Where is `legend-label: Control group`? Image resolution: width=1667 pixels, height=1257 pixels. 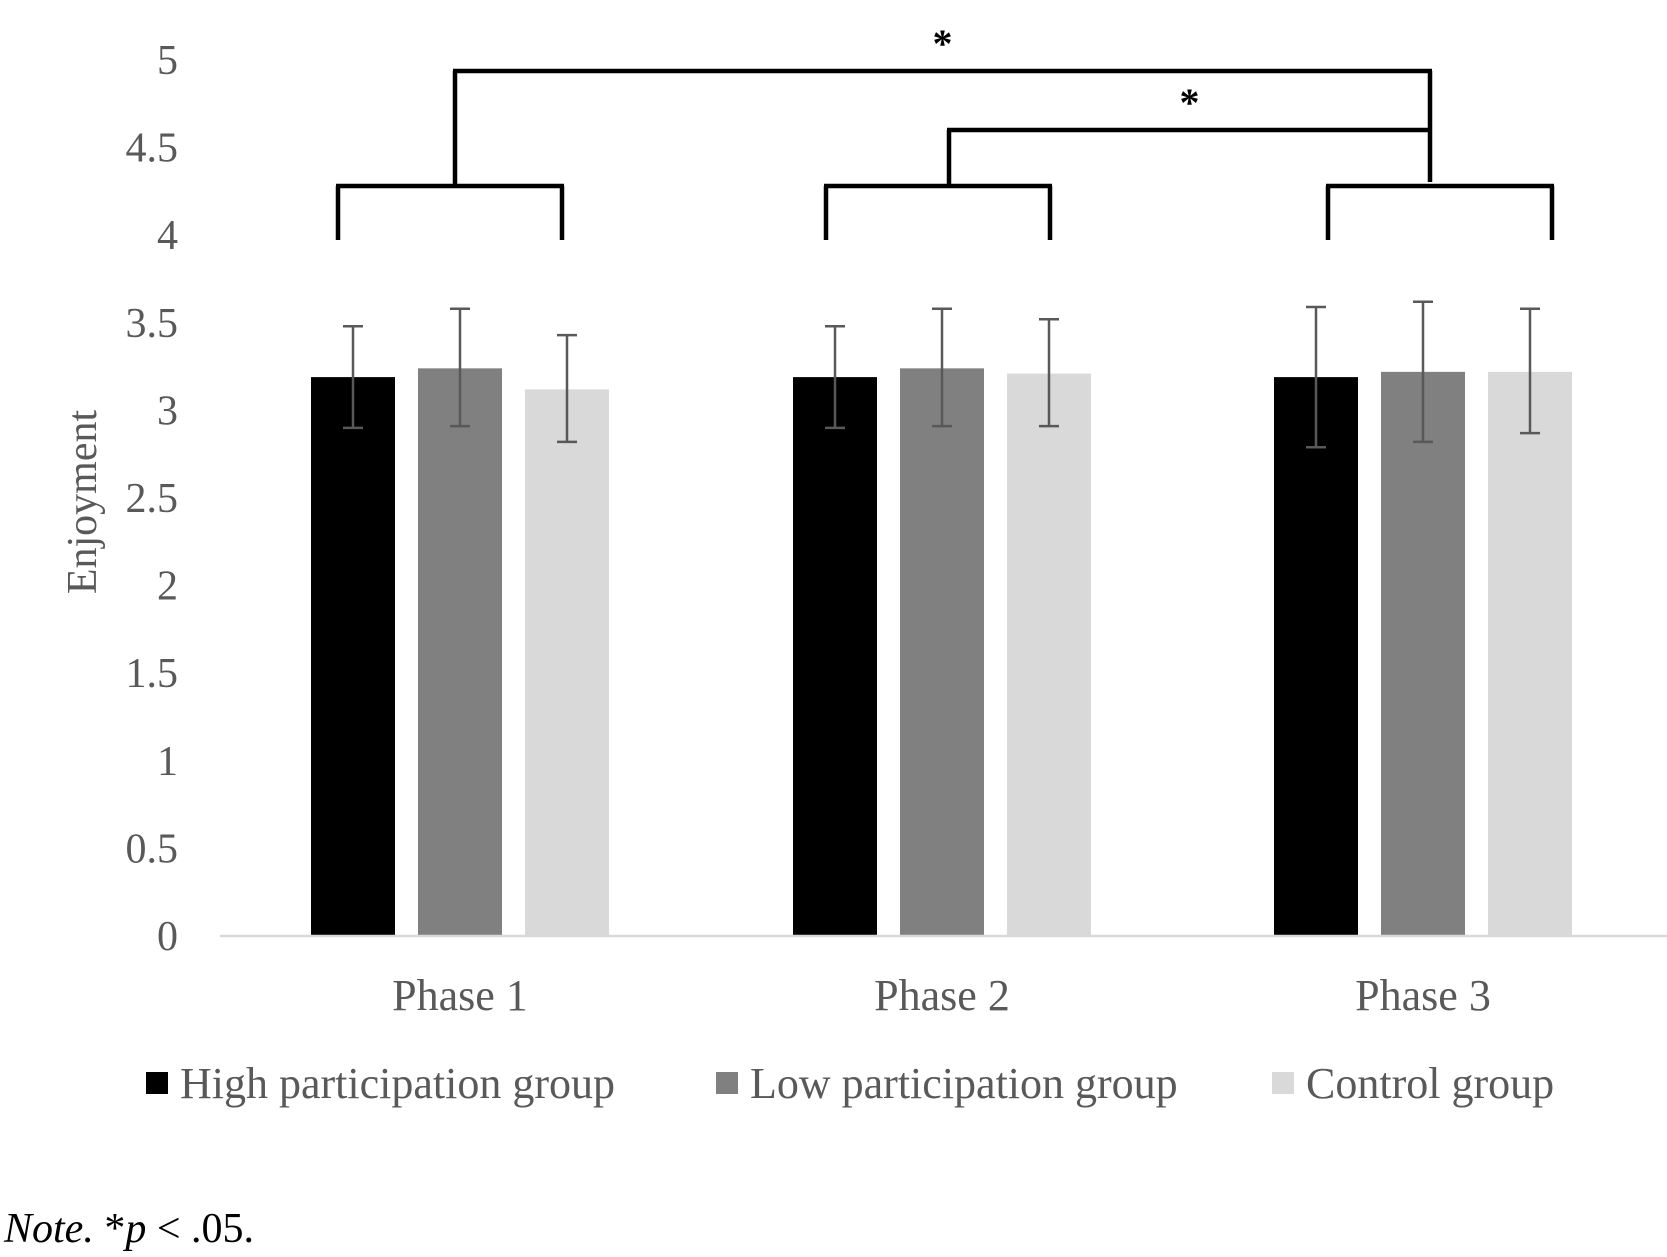
legend-label: Control group is located at coordinates (1430, 1083).